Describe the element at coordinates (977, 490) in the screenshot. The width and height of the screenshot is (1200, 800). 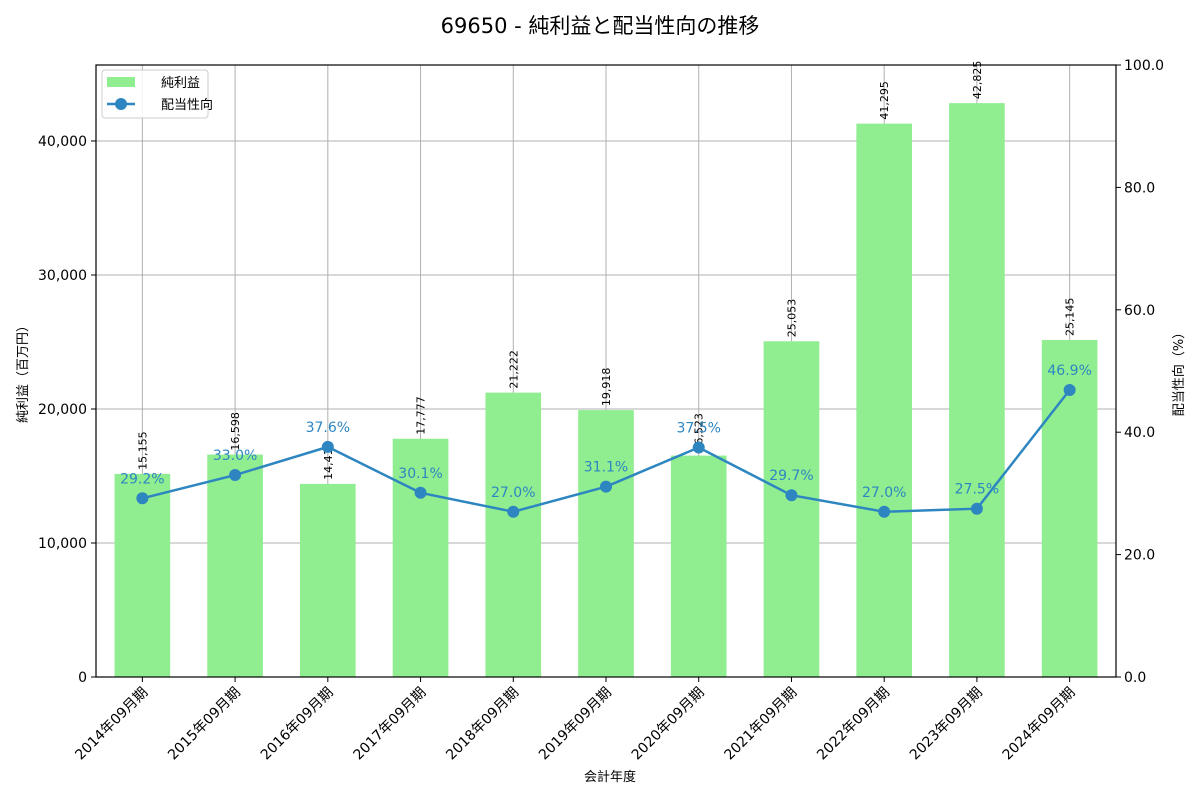
I see `payout-ratio-label: 27.5%` at that location.